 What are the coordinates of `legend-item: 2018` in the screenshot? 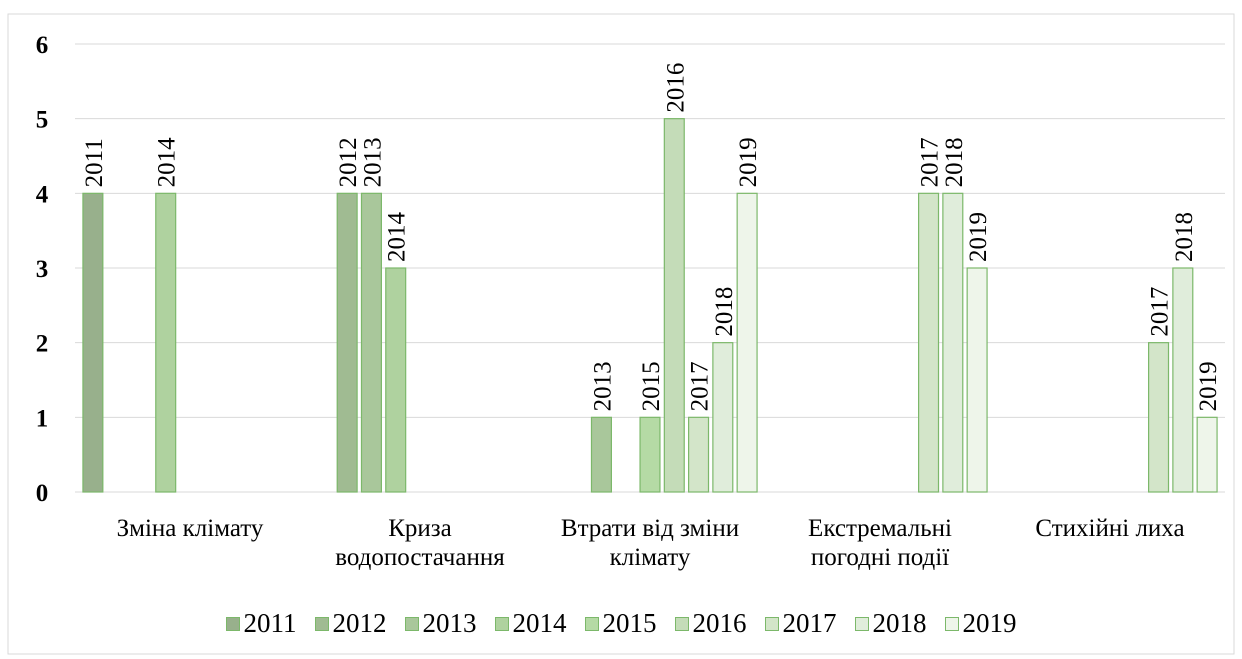 It's located at (890, 623).